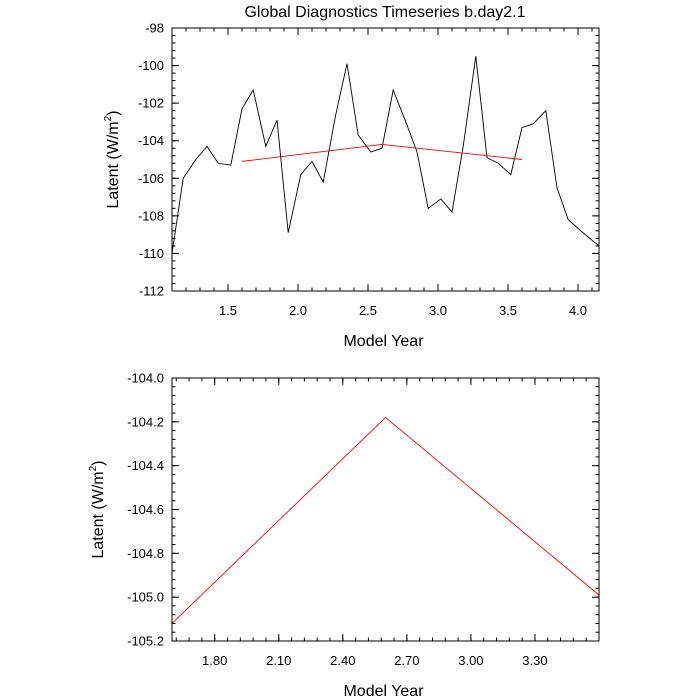  Describe the element at coordinates (578, 310) in the screenshot. I see `x-tick-label: 4.0` at that location.